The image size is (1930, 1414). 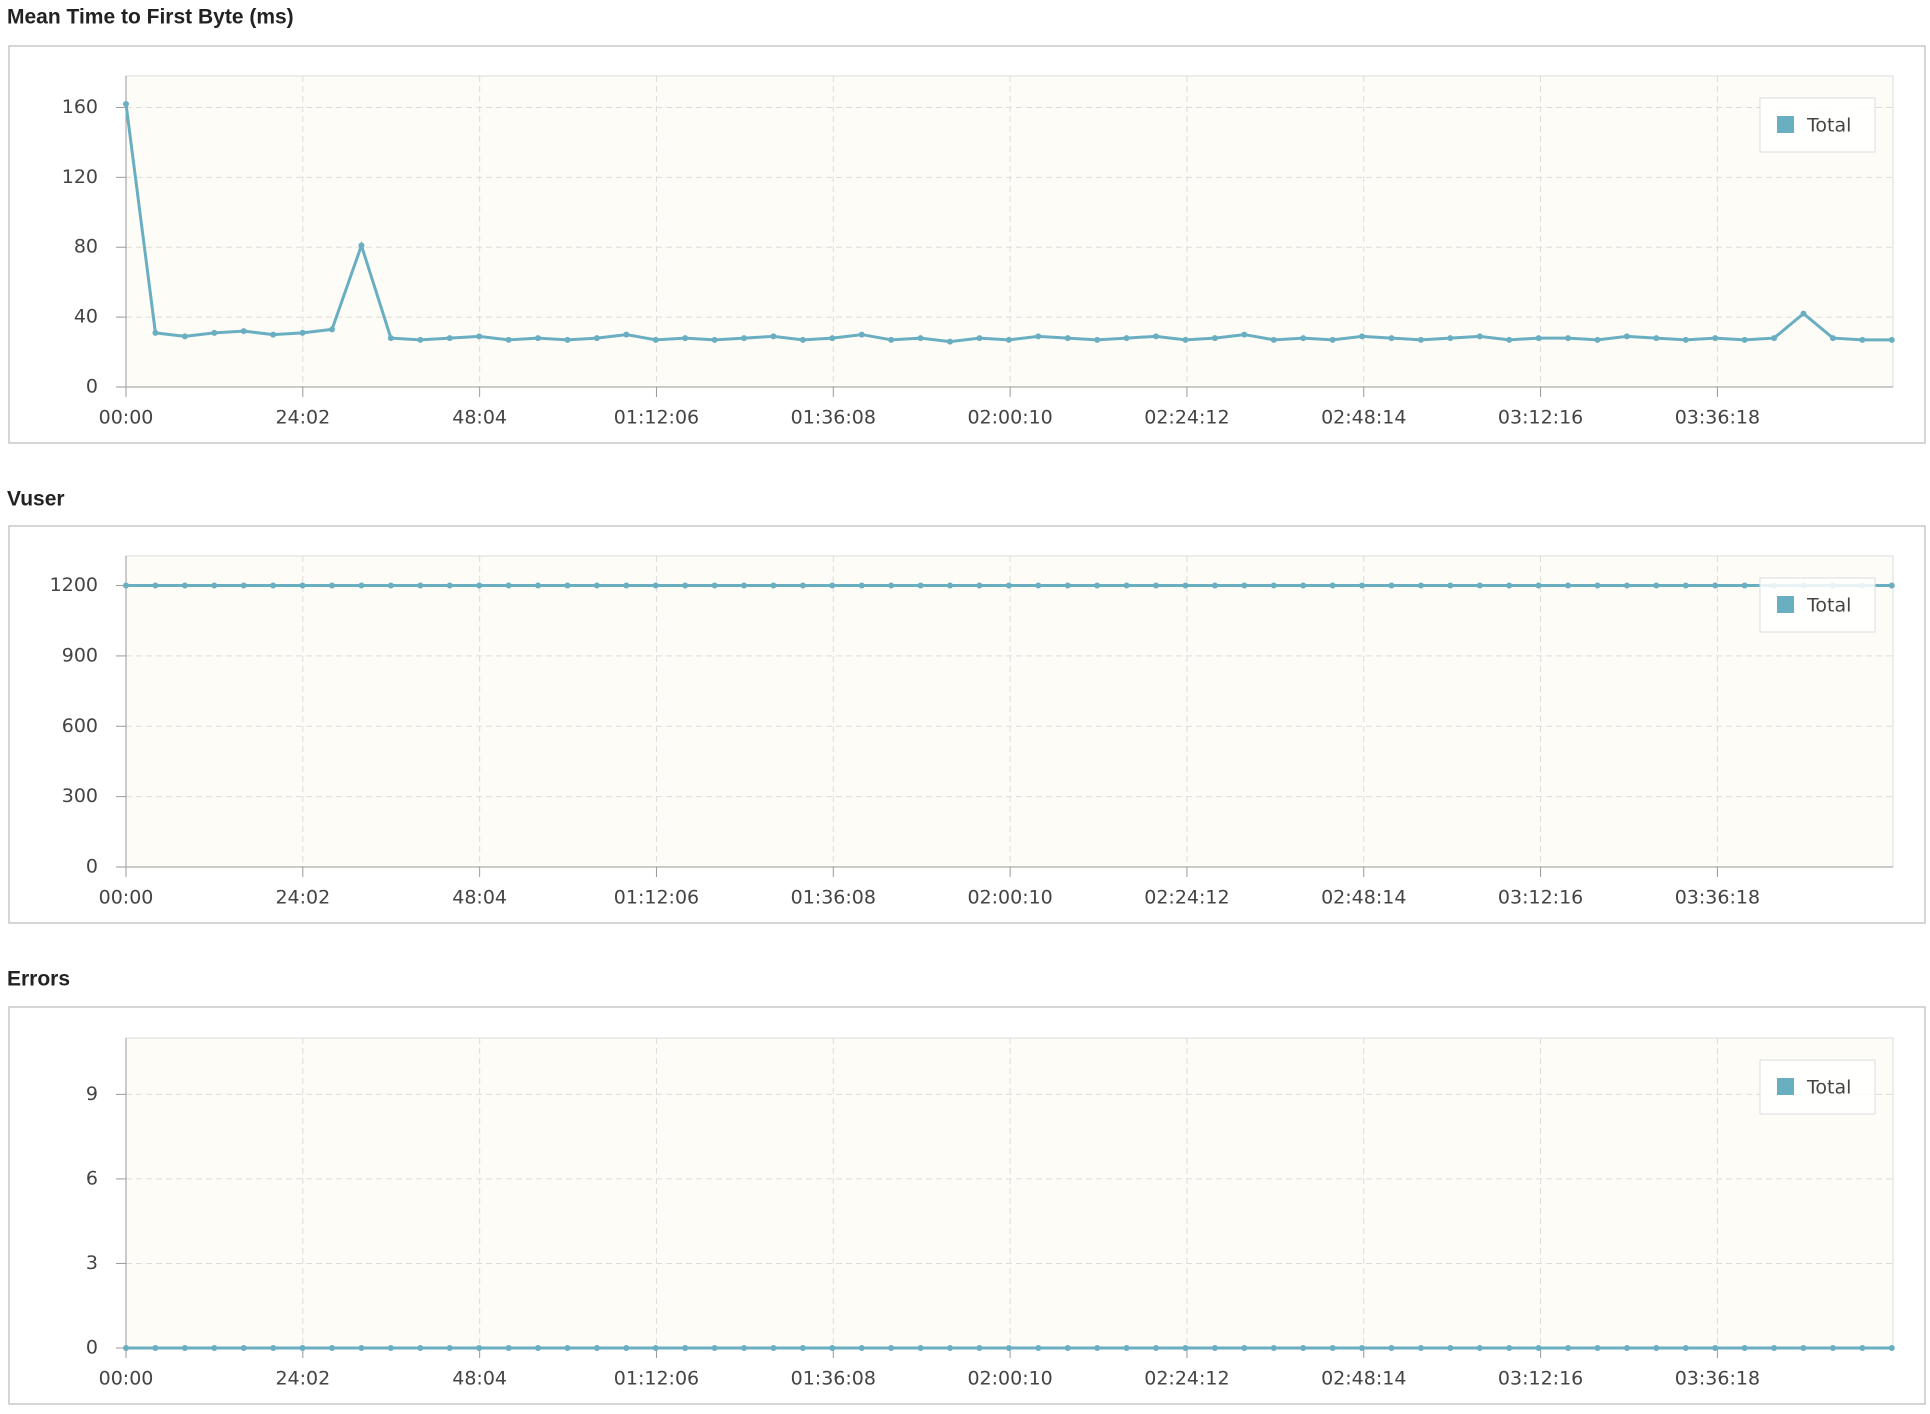 What do you see at coordinates (80, 726) in the screenshot?
I see `y-tick-label: 600` at bounding box center [80, 726].